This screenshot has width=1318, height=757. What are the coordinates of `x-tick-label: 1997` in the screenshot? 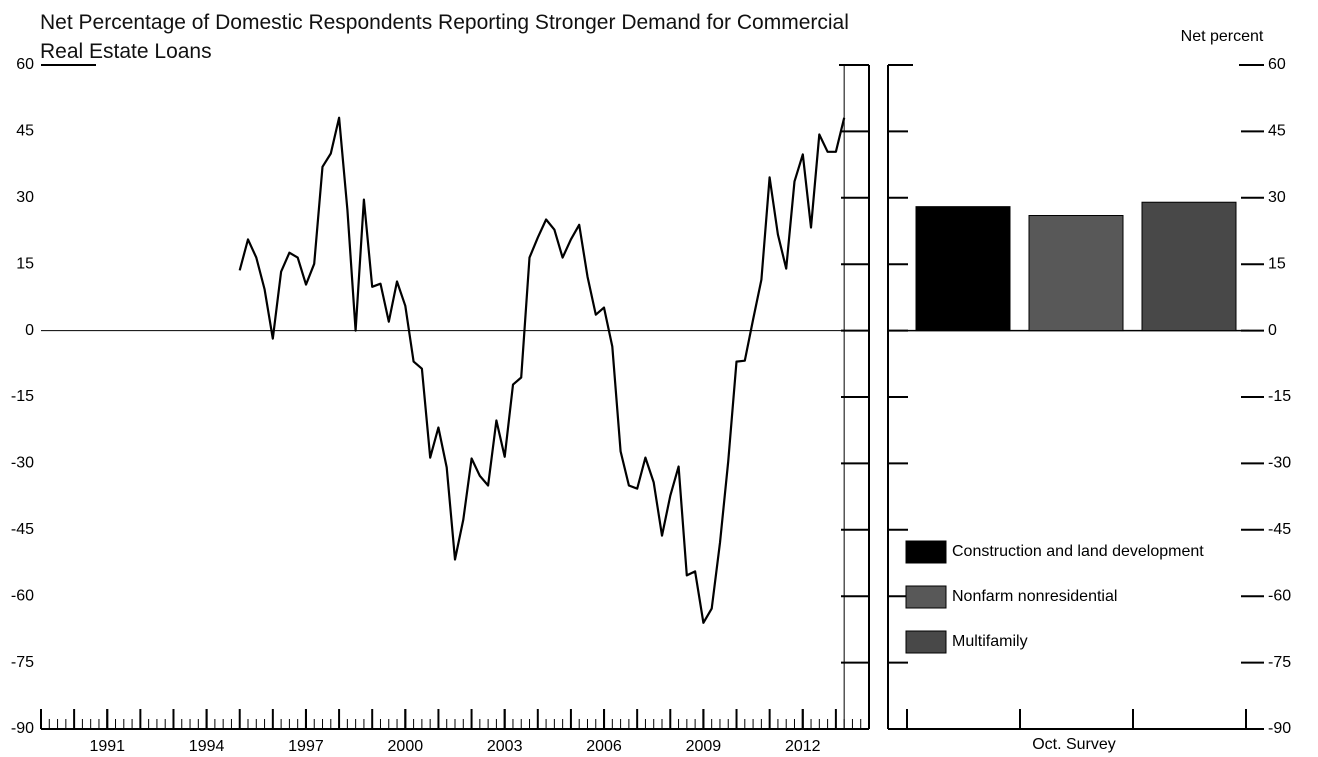 It's located at (306, 746).